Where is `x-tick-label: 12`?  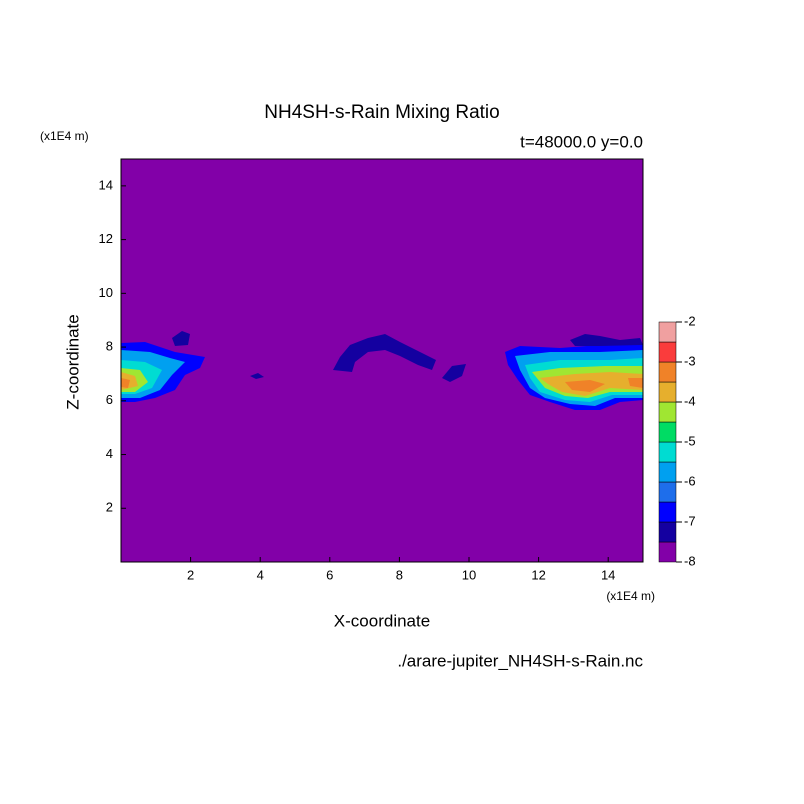 x-tick-label: 12 is located at coordinates (538, 574).